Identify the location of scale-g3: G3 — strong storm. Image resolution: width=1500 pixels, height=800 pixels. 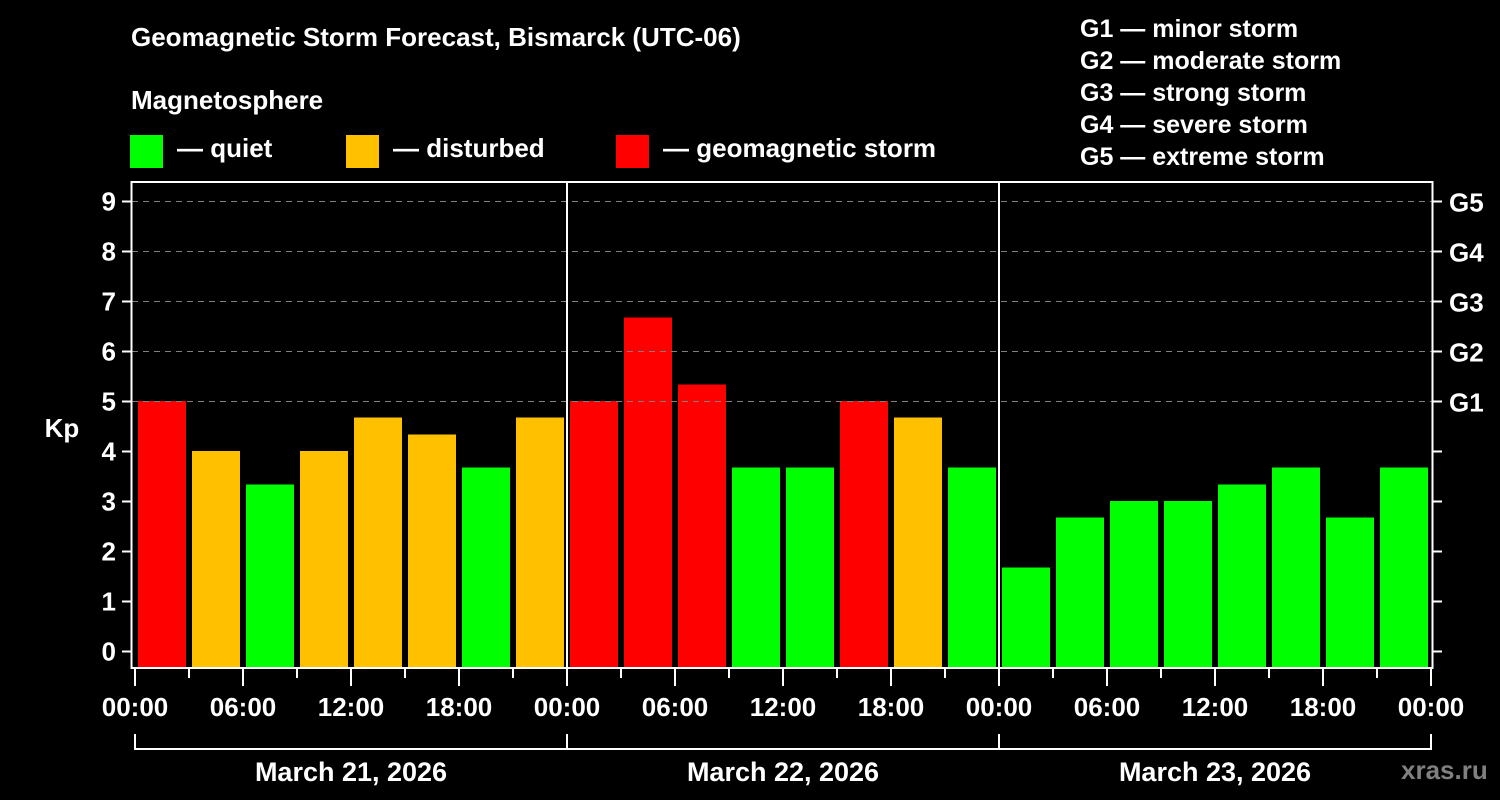
(1193, 93).